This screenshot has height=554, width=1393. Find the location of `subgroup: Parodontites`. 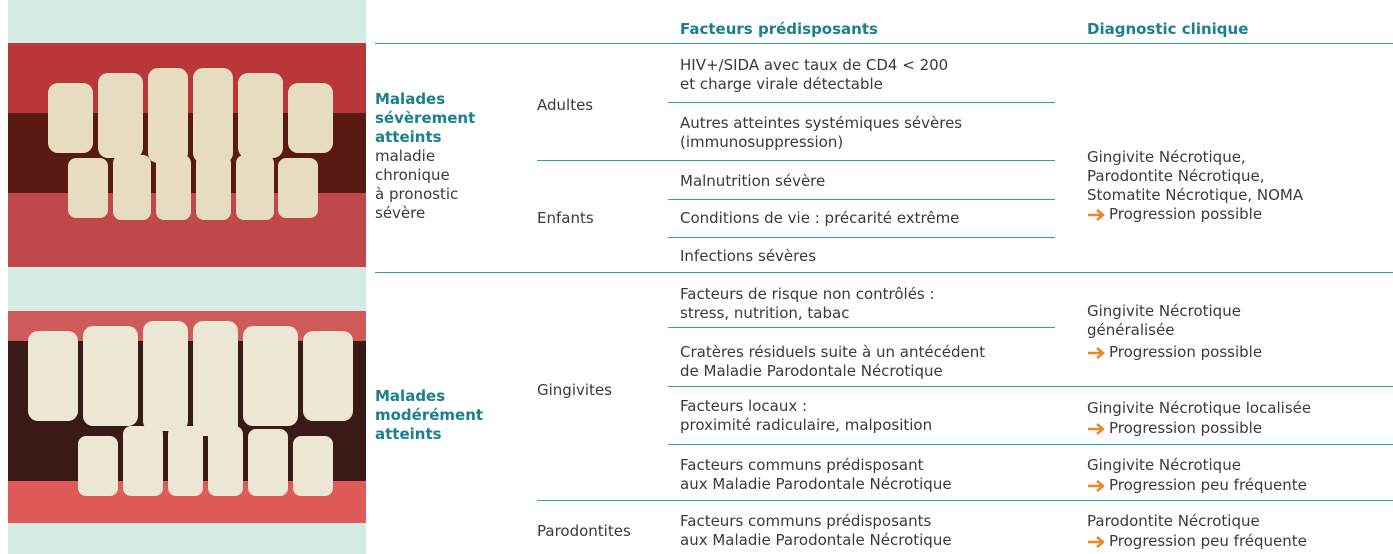

subgroup: Parodontites is located at coordinates (584, 531).